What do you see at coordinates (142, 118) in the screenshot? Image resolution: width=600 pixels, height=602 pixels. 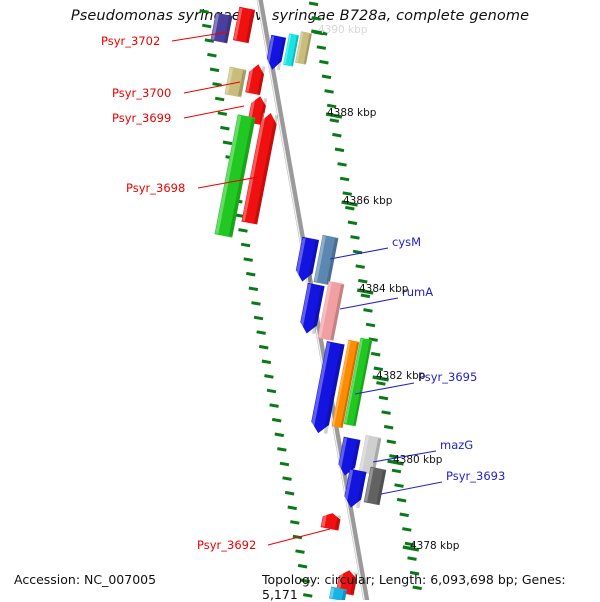 I see `gene-label-psyr_3699: Psyr_3699` at bounding box center [142, 118].